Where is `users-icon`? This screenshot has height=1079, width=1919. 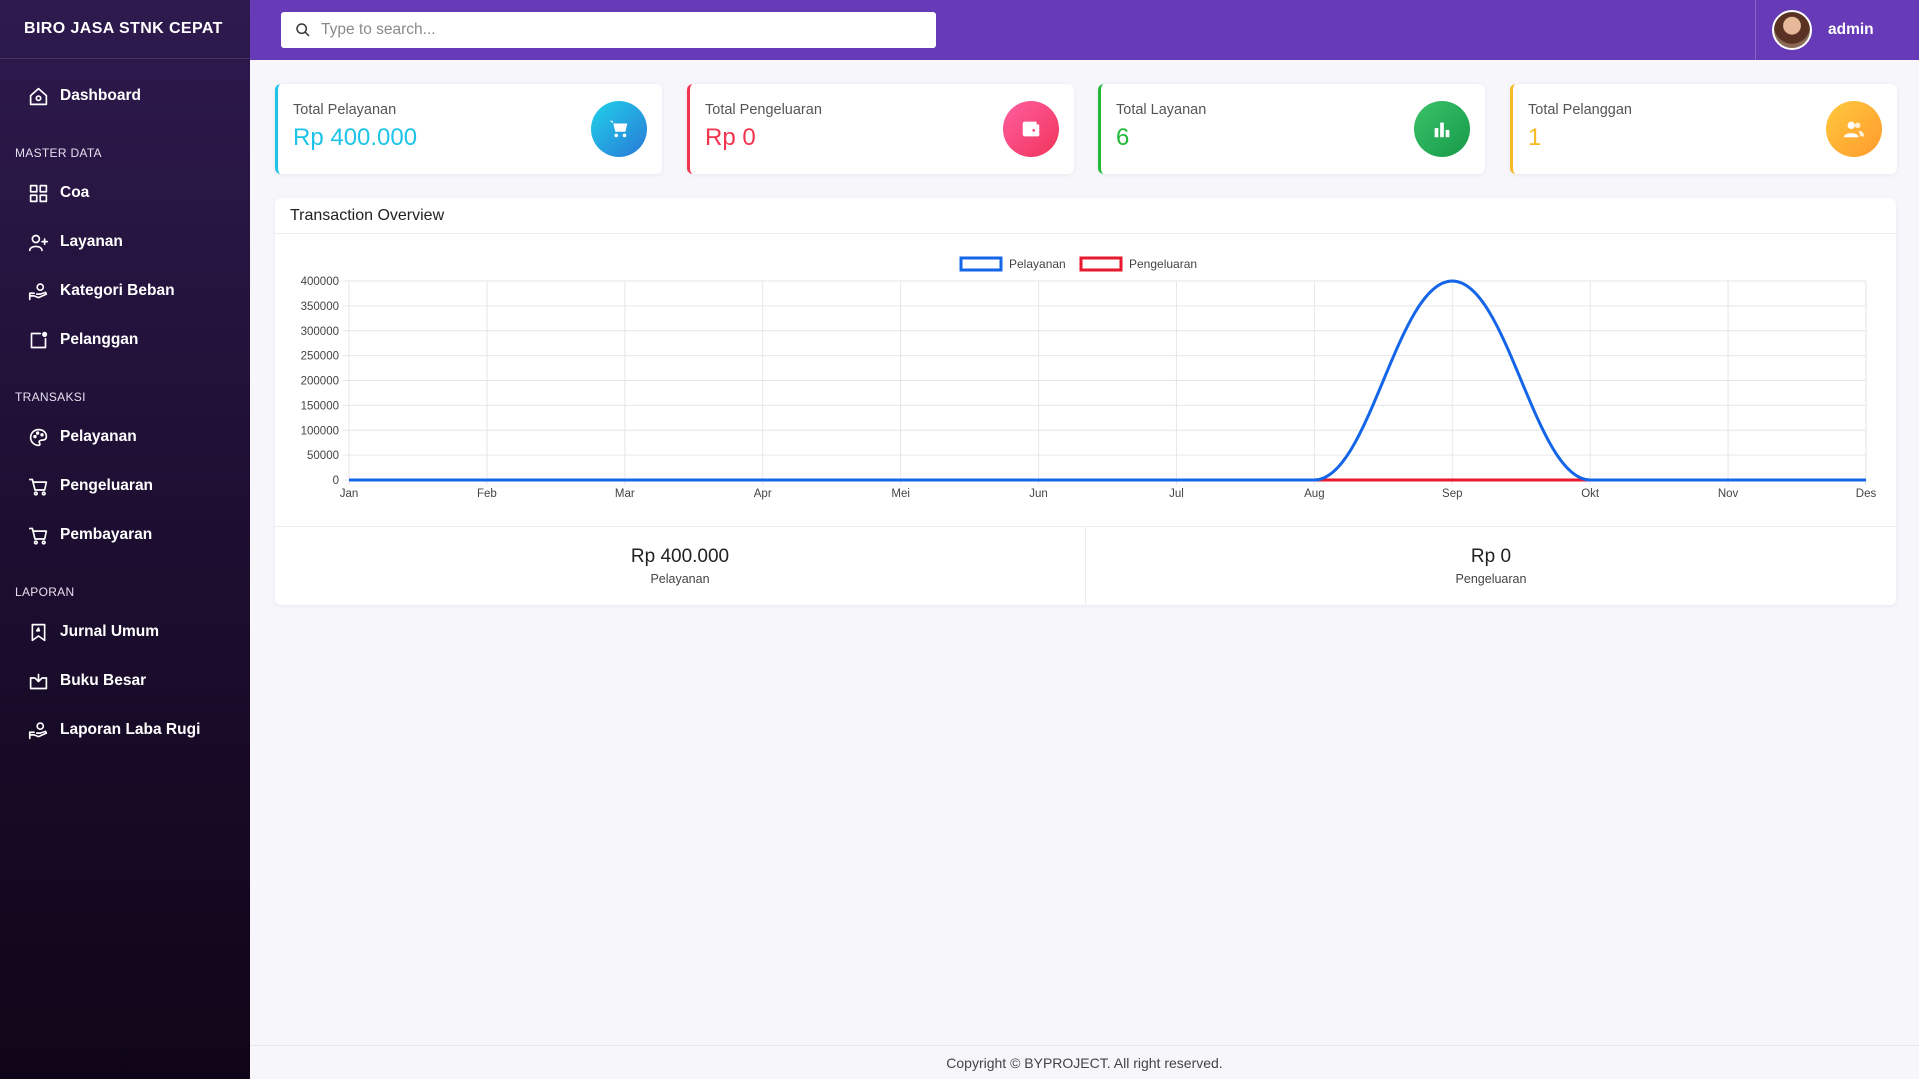
users-icon is located at coordinates (1854, 129).